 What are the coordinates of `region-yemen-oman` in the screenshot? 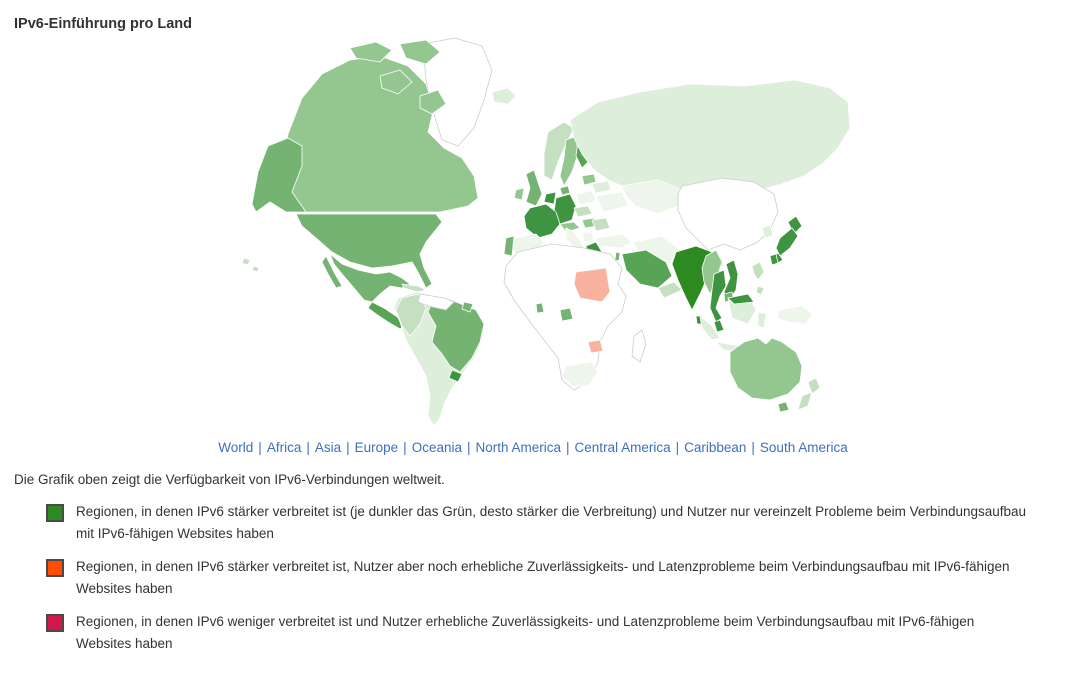 It's located at (669, 290).